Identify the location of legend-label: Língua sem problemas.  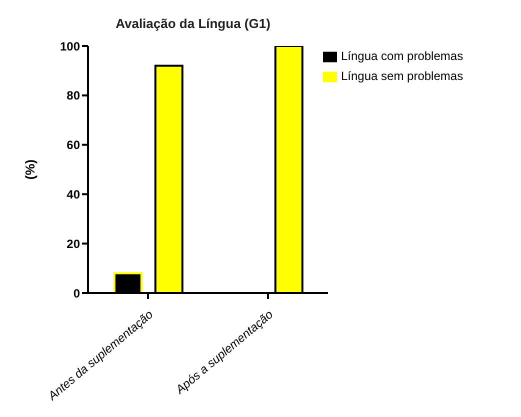
(402, 76).